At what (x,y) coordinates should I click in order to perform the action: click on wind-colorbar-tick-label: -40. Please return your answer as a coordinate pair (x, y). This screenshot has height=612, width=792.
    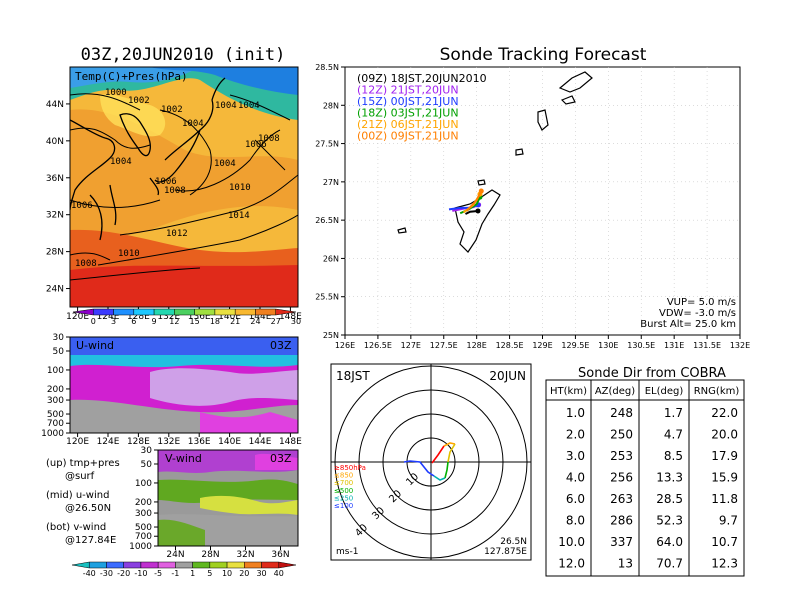
    Looking at the image, I should click on (89, 573).